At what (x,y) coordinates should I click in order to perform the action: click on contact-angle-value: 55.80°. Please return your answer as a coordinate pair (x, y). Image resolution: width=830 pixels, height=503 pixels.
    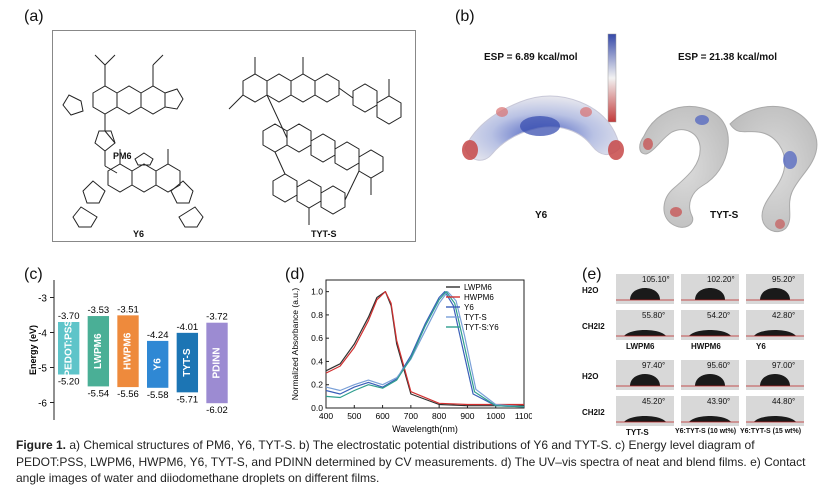
    Looking at the image, I should click on (654, 315).